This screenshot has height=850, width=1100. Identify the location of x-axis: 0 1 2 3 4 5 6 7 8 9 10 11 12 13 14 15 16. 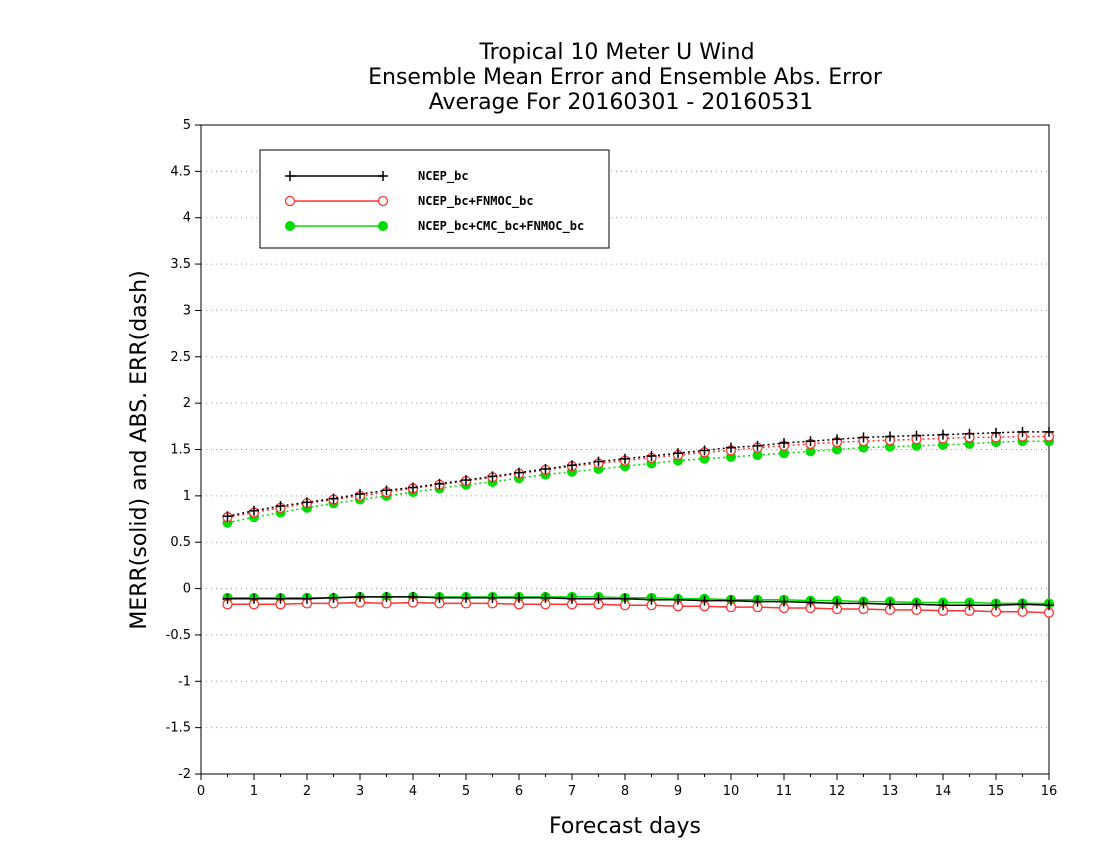
(627, 786).